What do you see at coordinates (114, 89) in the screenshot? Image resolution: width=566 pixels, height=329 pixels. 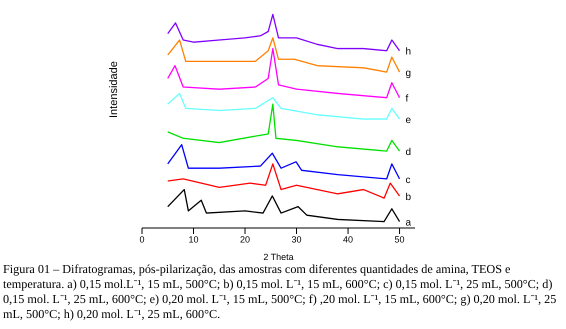 I see `y-axis-title: Intensidade` at bounding box center [114, 89].